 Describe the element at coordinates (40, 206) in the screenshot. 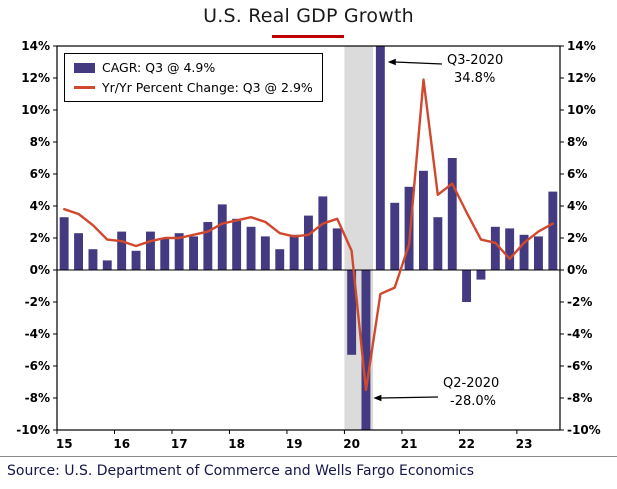

I see `y-axis-tick-left: 4%` at that location.